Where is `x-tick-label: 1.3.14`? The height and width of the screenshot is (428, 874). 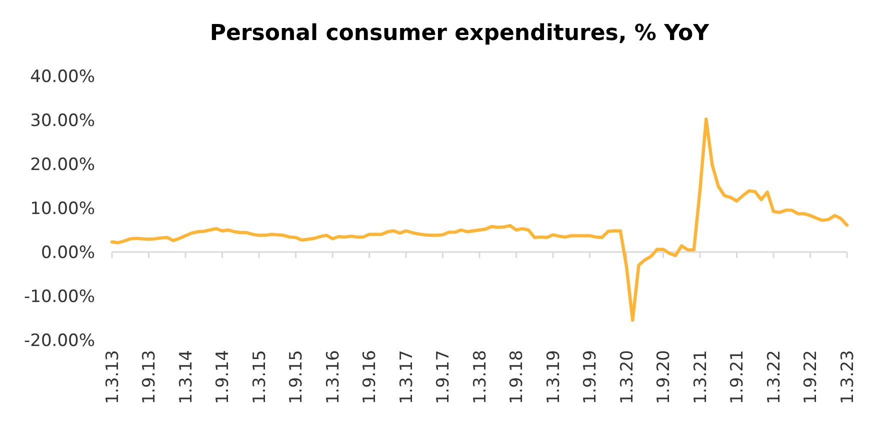 x-tick-label: 1.3.14 is located at coordinates (186, 377).